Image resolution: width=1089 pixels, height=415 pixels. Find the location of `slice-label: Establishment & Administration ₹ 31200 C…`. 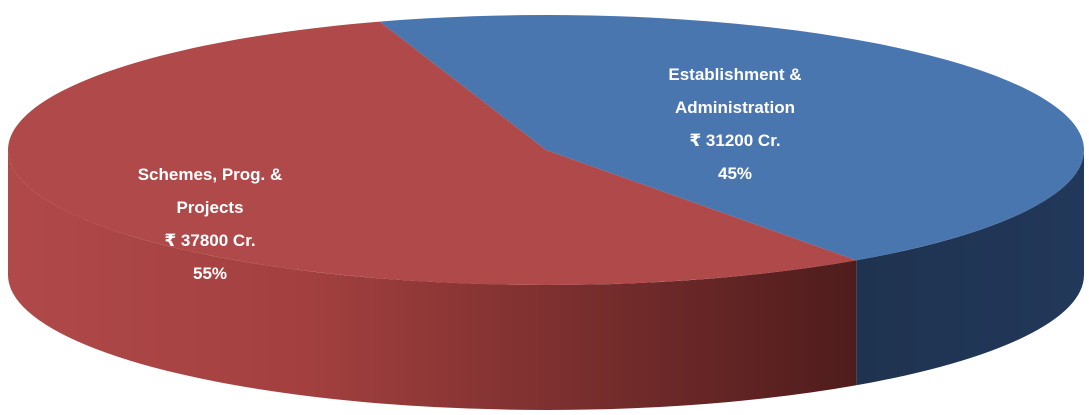

slice-label: Establishment & Administration ₹ 31200 C… is located at coordinates (735, 124).